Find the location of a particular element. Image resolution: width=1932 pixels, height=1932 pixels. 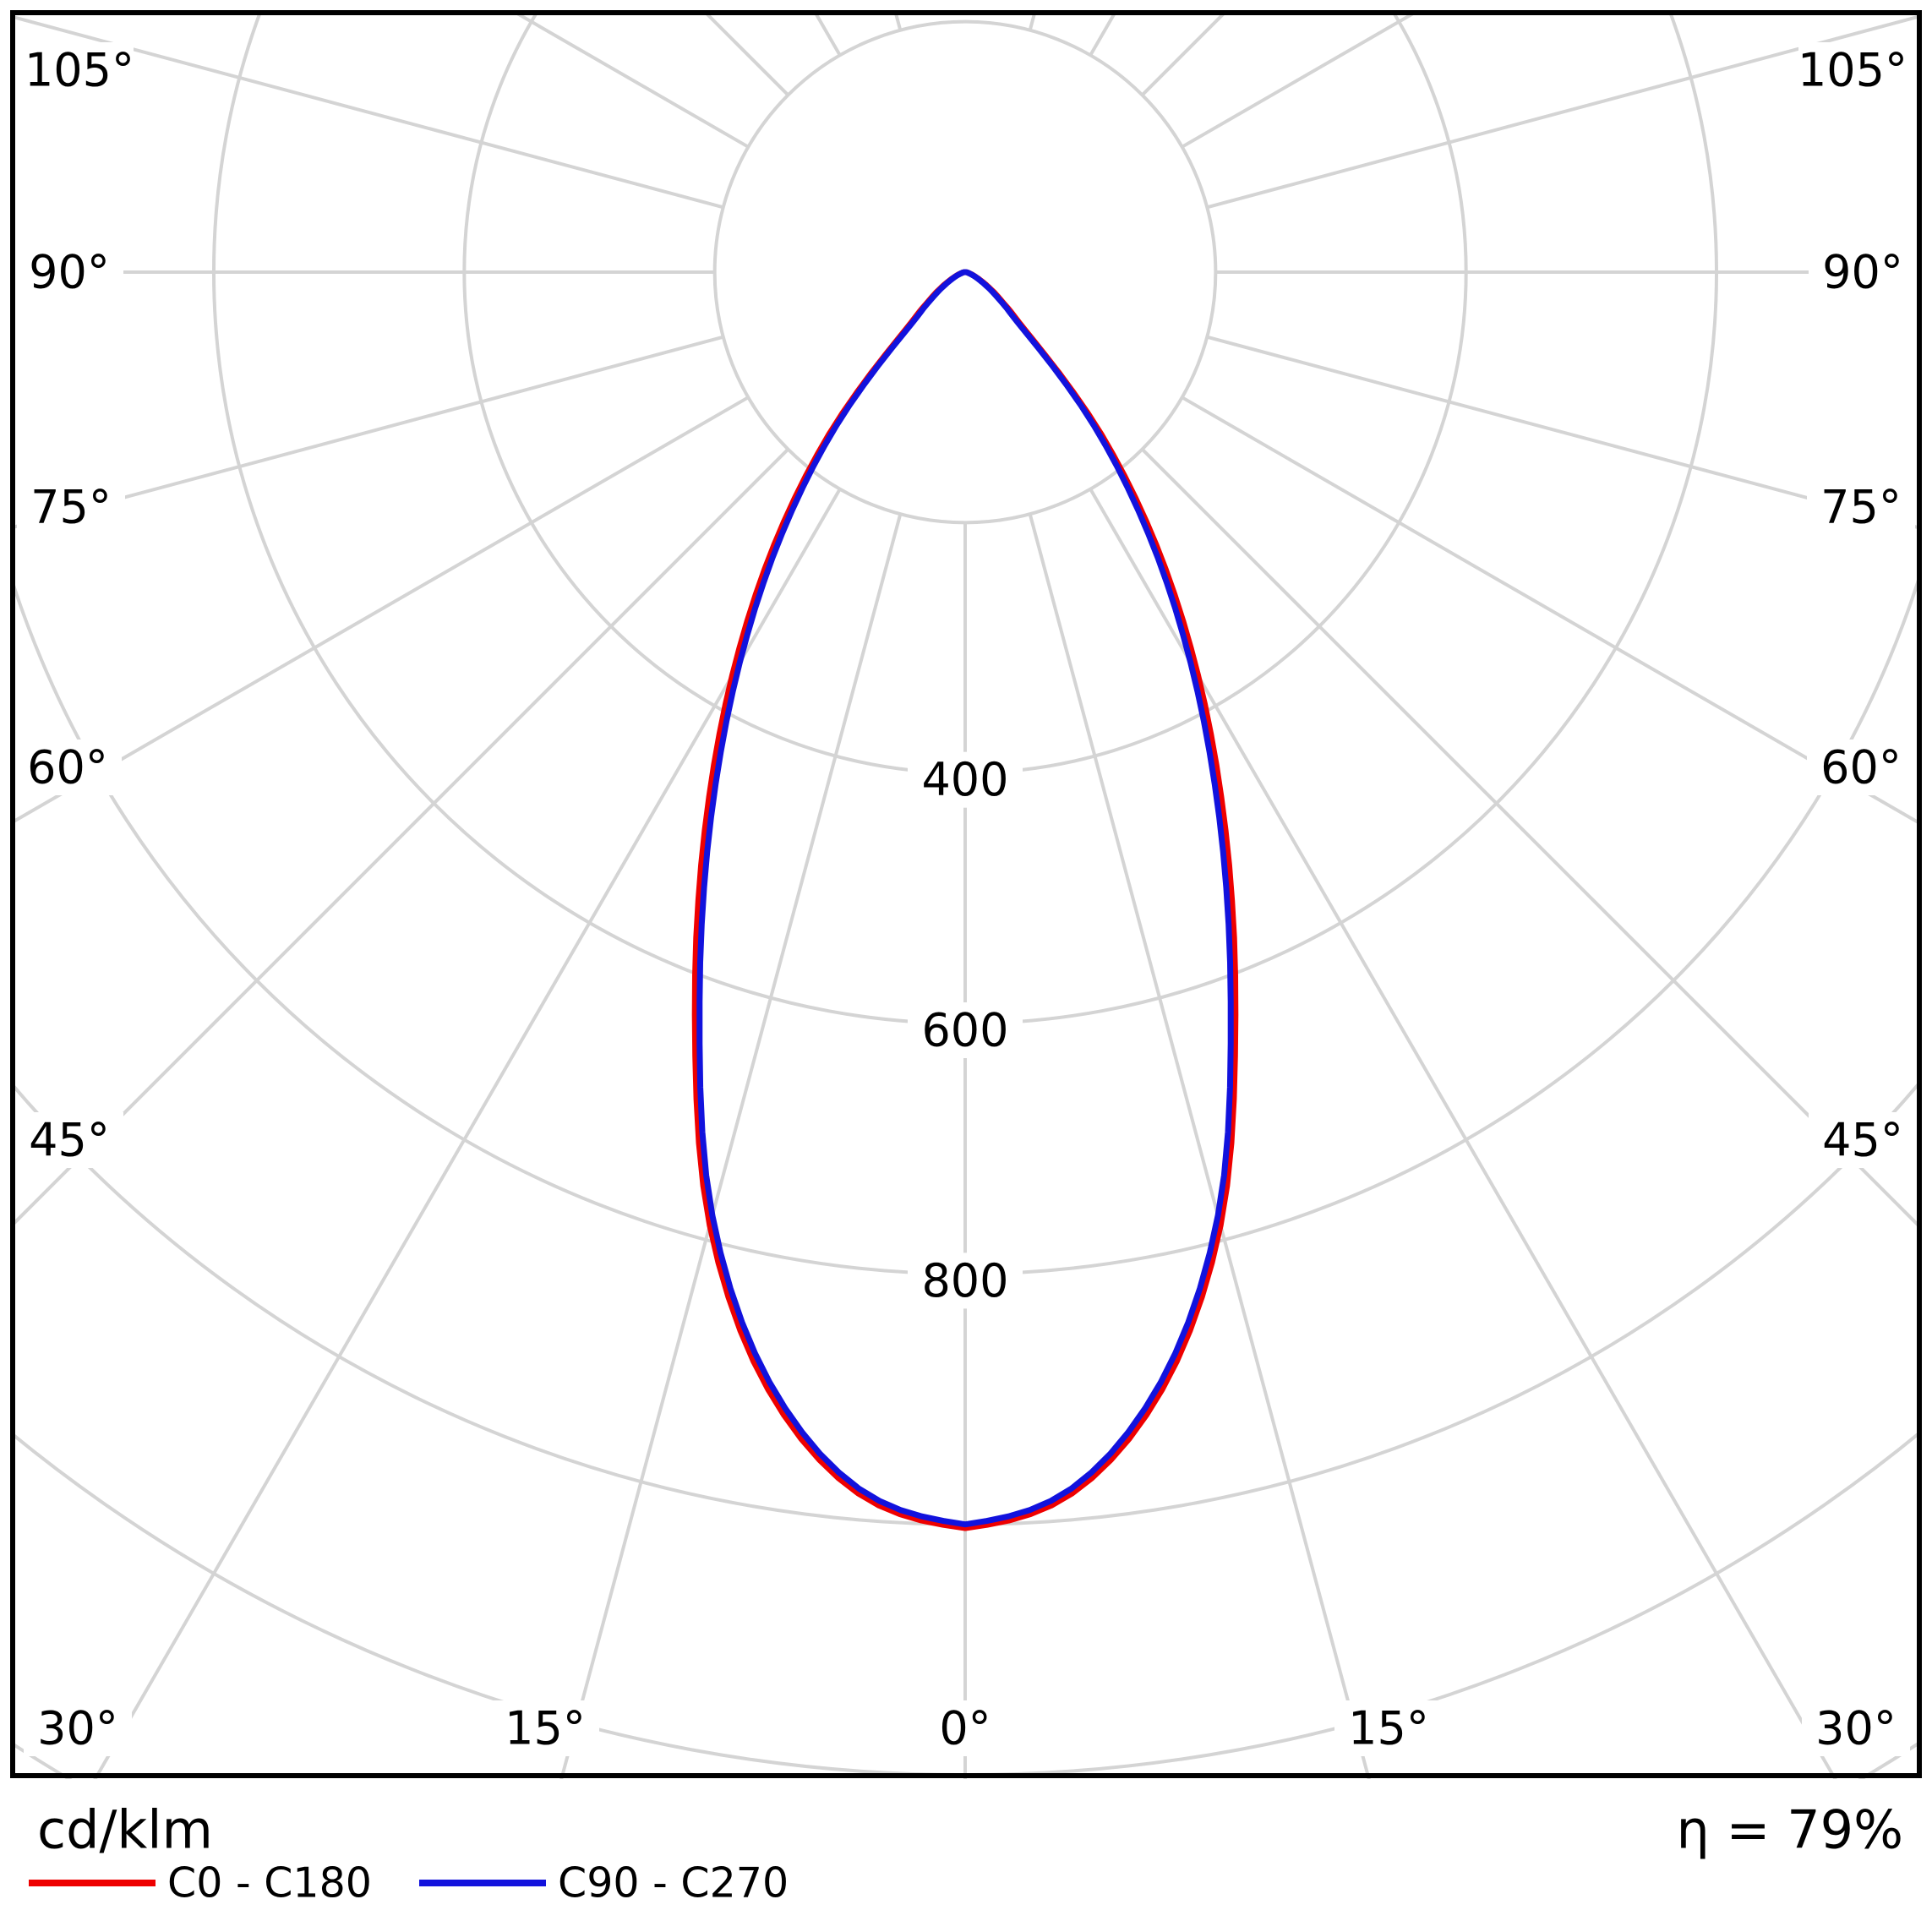

angle-label: 0° is located at coordinates (965, 1728).